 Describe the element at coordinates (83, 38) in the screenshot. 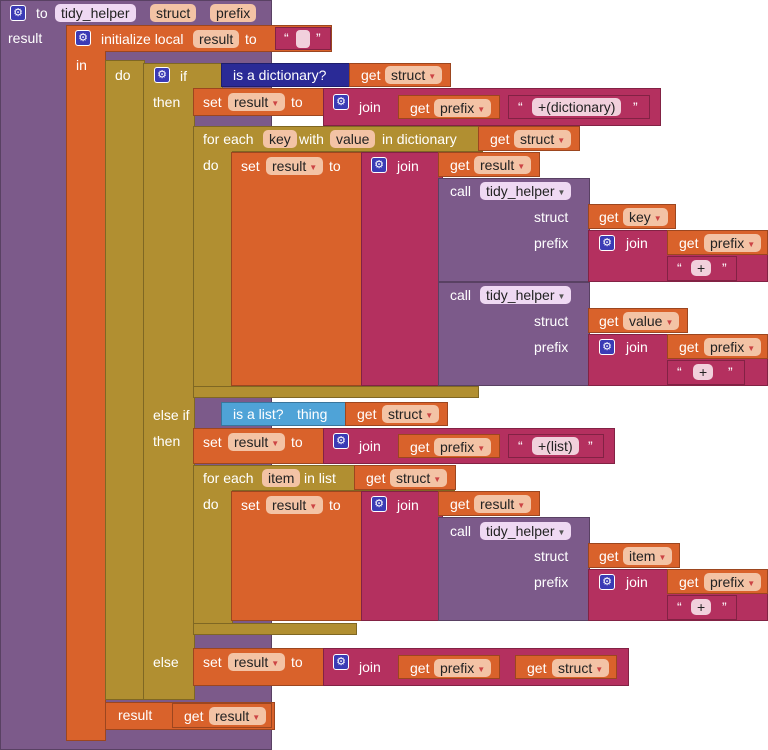

I see `local-gear-icon: ⚙` at that location.